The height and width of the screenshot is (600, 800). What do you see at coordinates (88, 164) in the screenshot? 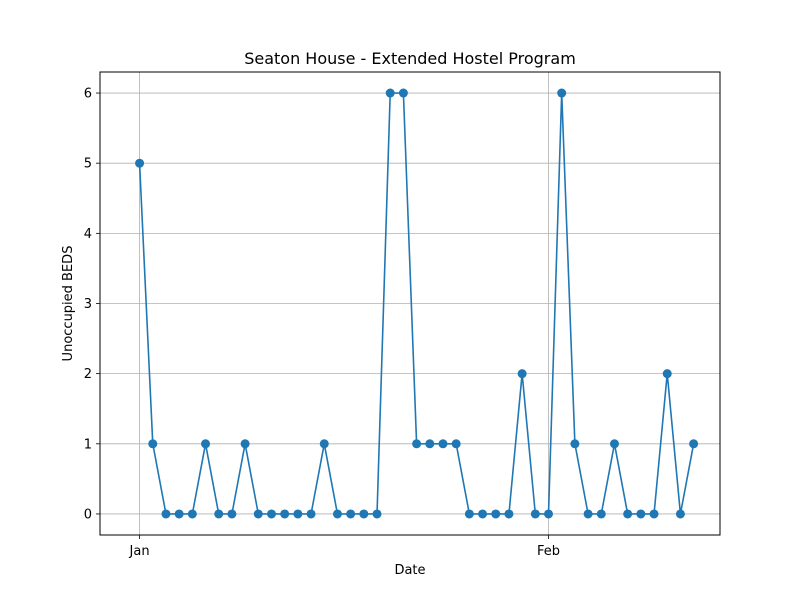
I see `y-tick-label: 5` at bounding box center [88, 164].